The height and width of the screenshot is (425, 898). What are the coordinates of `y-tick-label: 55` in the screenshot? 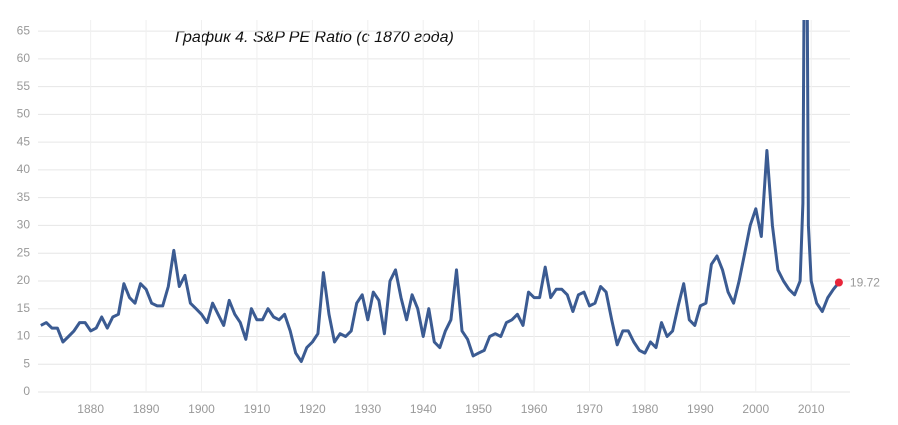 It's located at (24, 86).